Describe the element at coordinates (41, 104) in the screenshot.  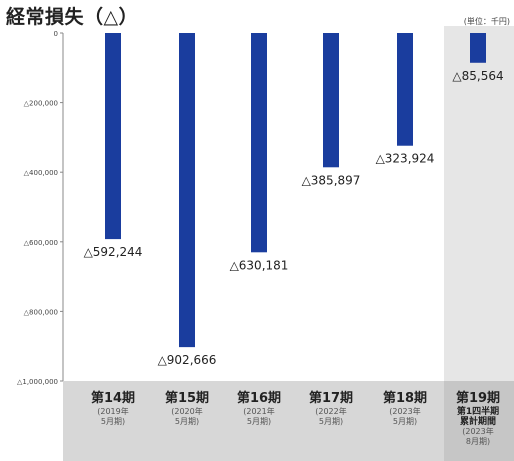
I see `y-tick-label: △200,000` at that location.